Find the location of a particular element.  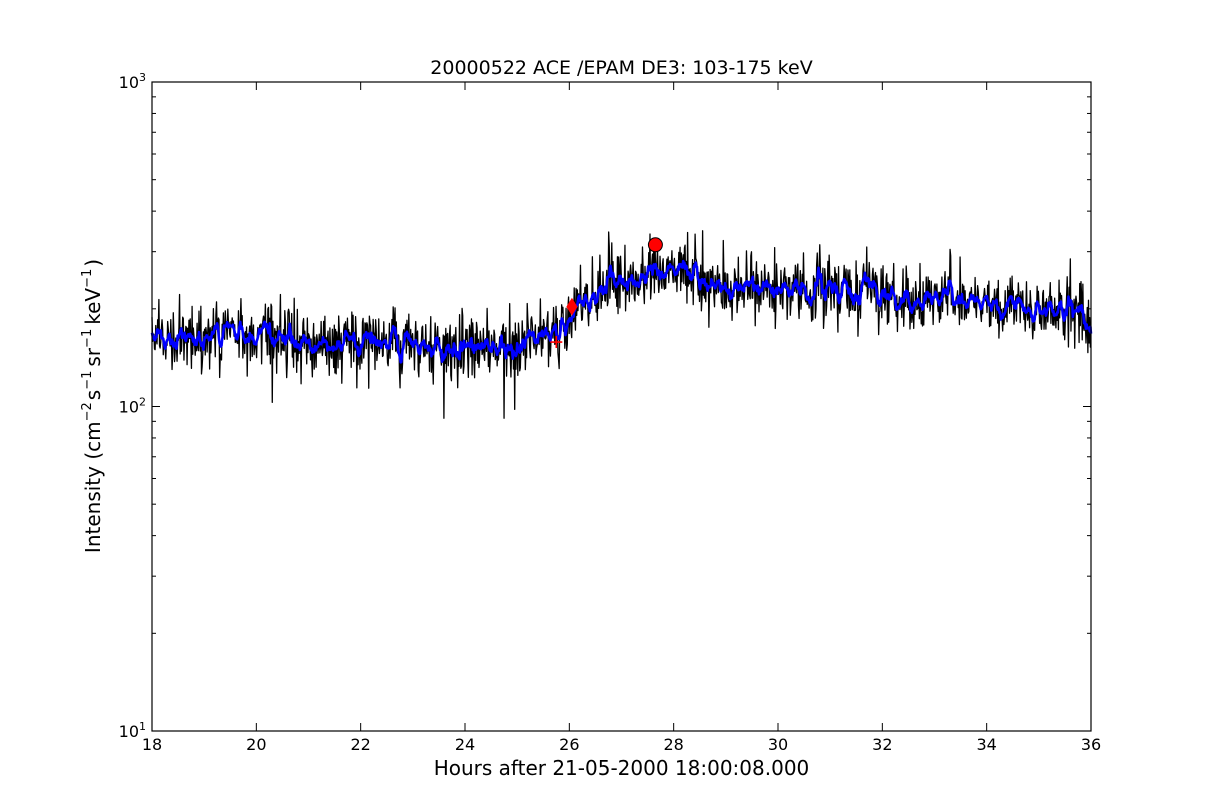

onset-plus-marker is located at coordinates (556, 342).